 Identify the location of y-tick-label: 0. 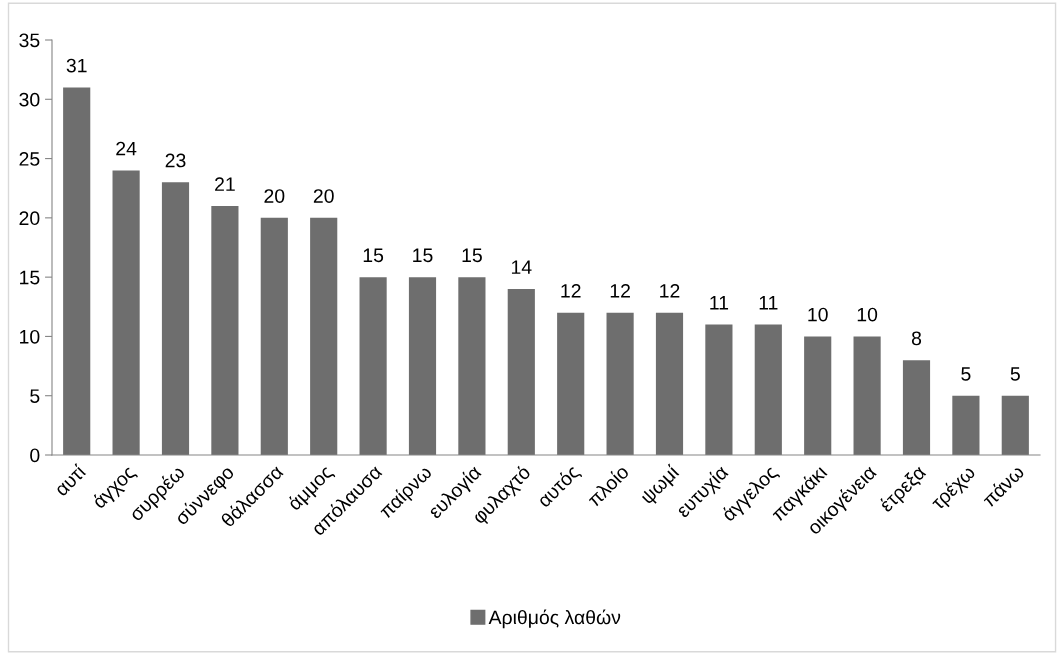
(35, 455).